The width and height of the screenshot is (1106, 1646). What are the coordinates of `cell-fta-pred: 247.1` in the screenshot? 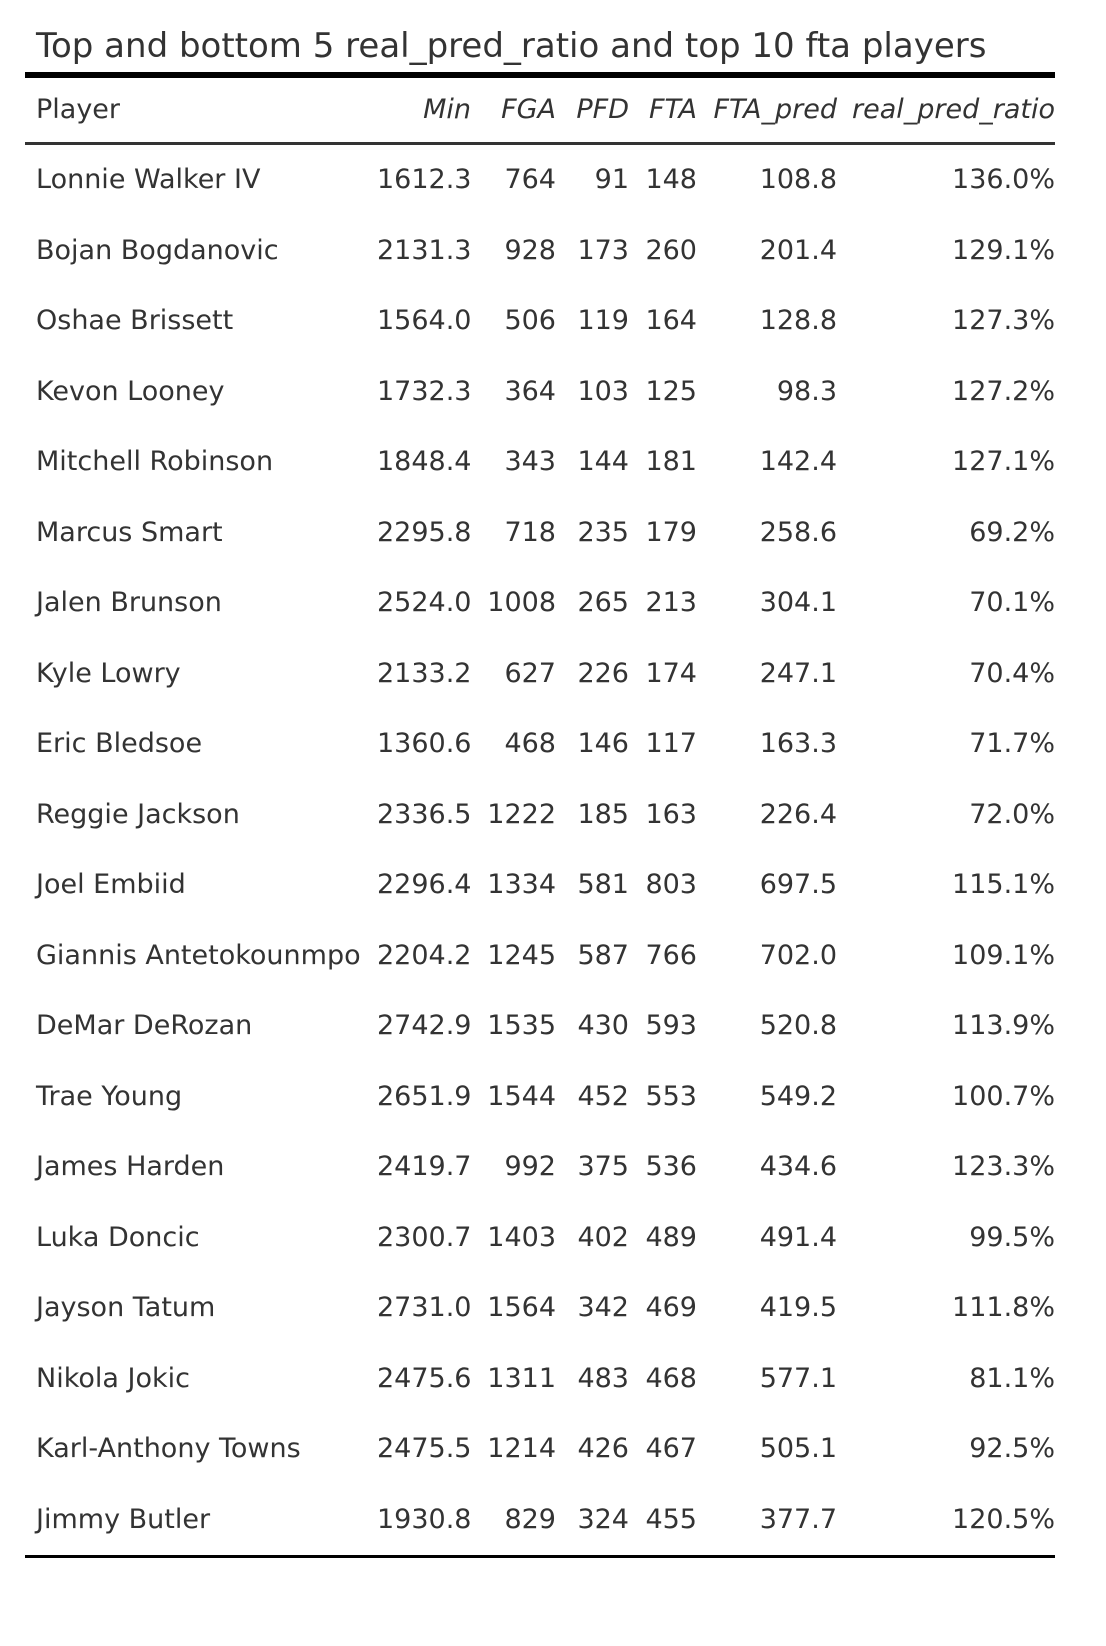 It's located at (798, 673).